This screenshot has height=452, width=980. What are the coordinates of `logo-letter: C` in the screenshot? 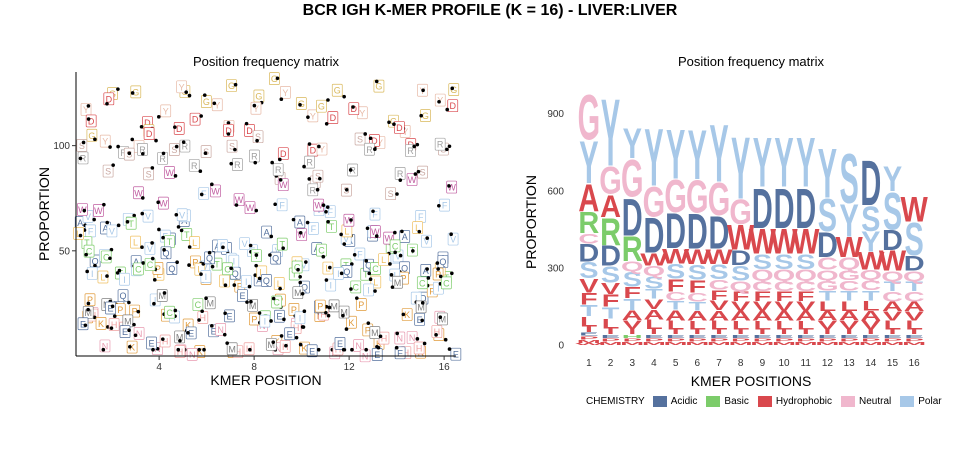 It's located at (827, 264).